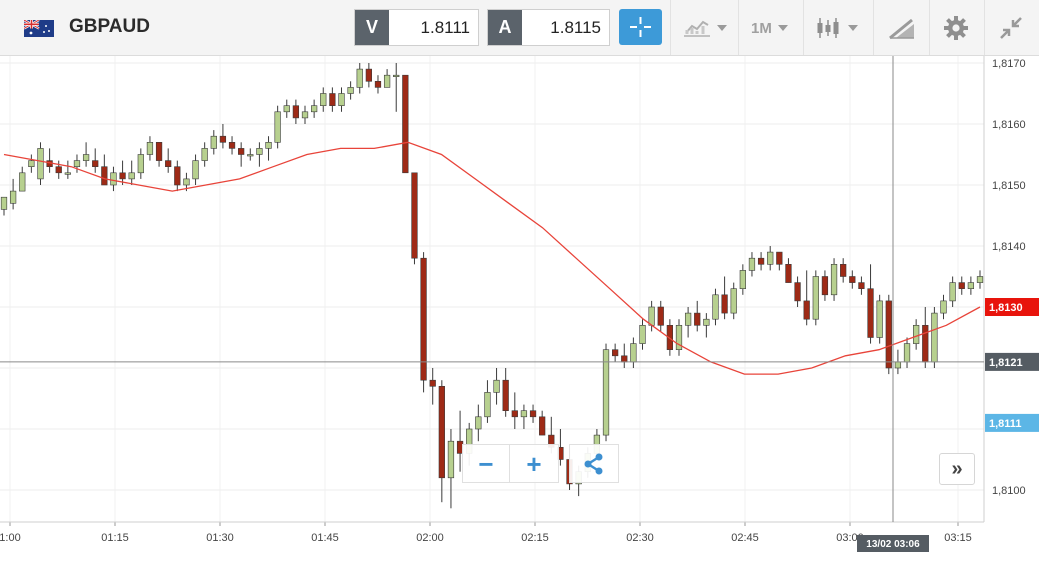 This screenshot has height=561, width=1039. I want to click on x-tick-label: 02:45, so click(745, 538).